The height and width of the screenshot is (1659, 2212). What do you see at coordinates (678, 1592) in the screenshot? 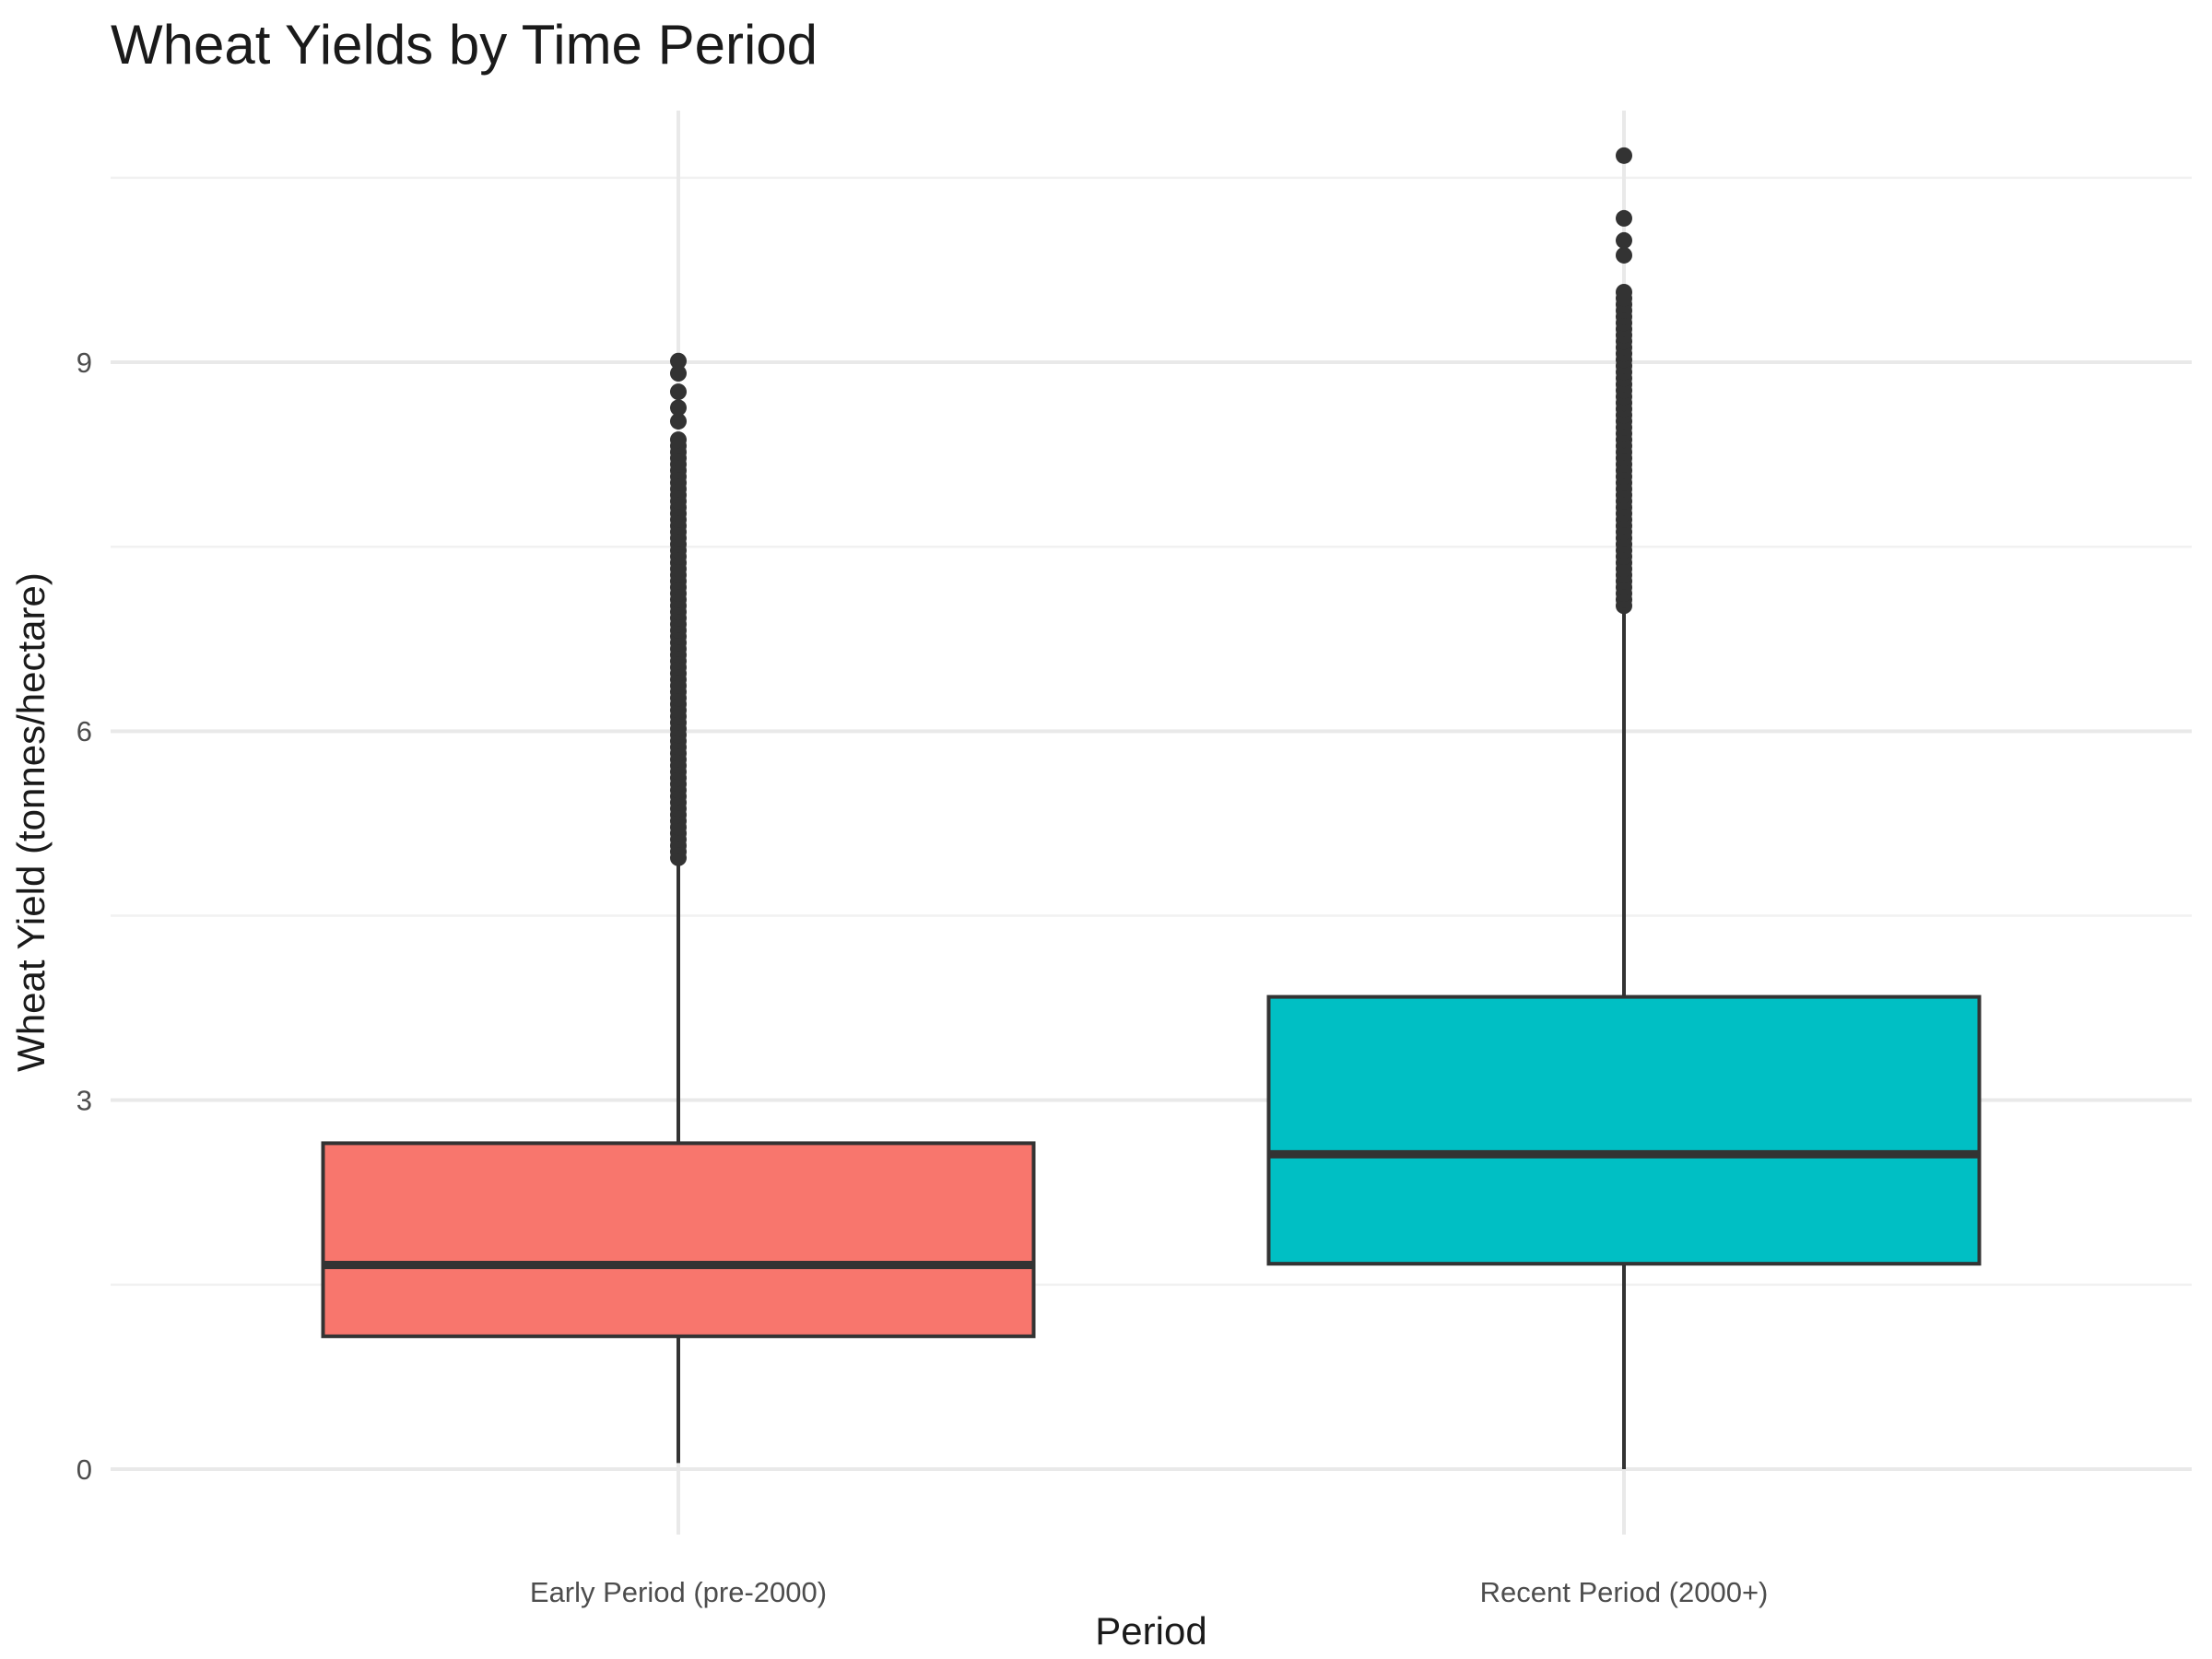
I see `x-tick-label: Early Period (pre-2000)` at bounding box center [678, 1592].